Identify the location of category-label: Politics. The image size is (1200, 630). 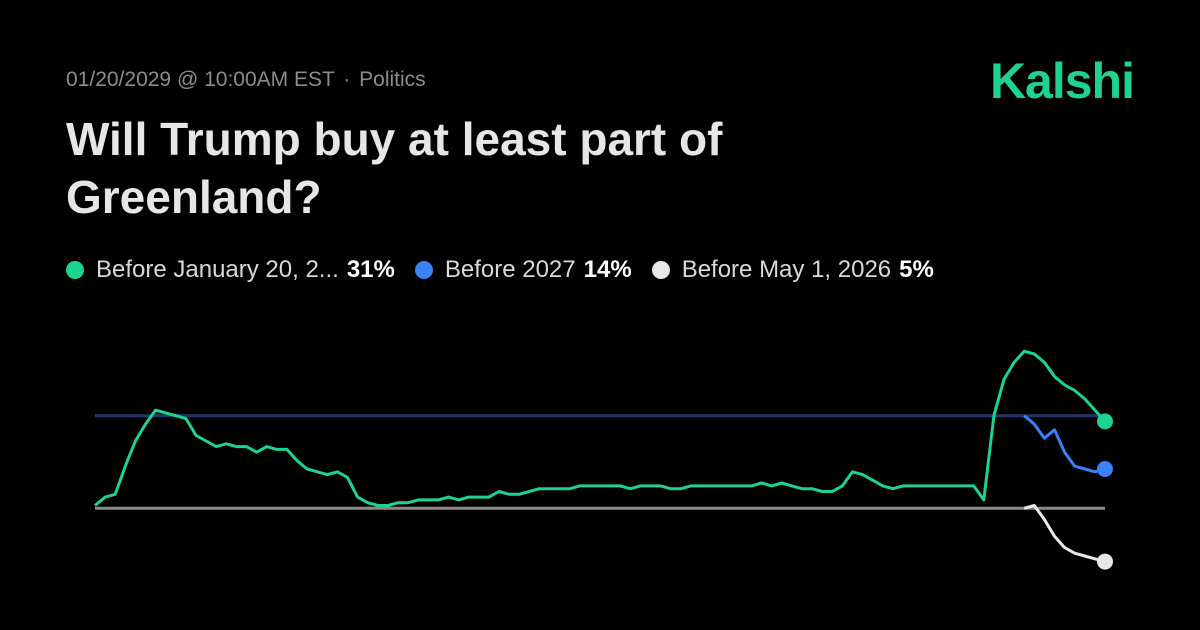
(392, 79).